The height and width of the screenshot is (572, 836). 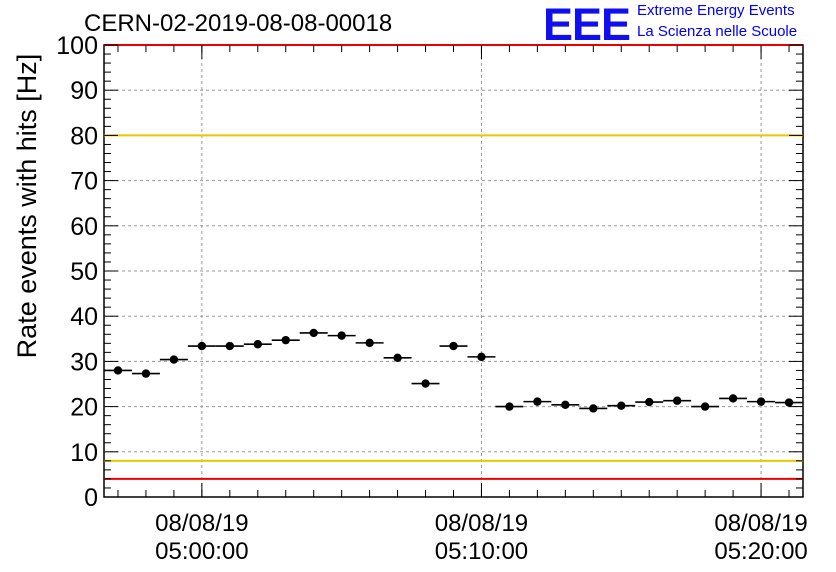 I want to click on y-tick-label: 80, so click(x=84, y=136).